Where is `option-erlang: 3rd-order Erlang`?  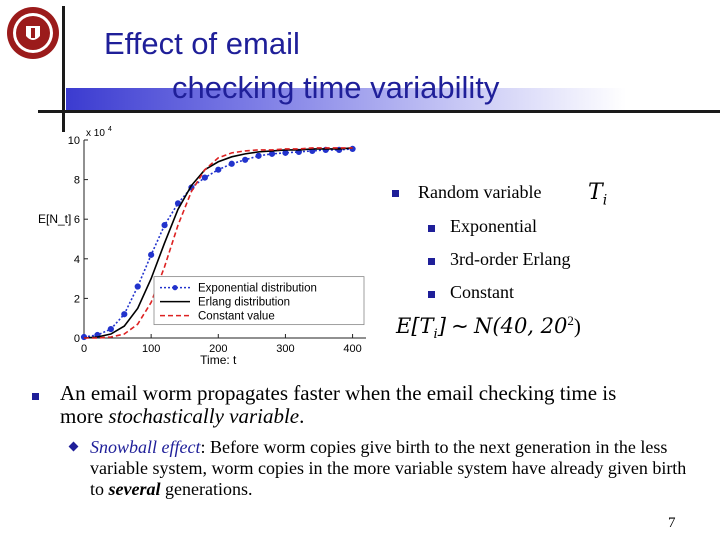
option-erlang: 3rd-order Erlang is located at coordinates (510, 259).